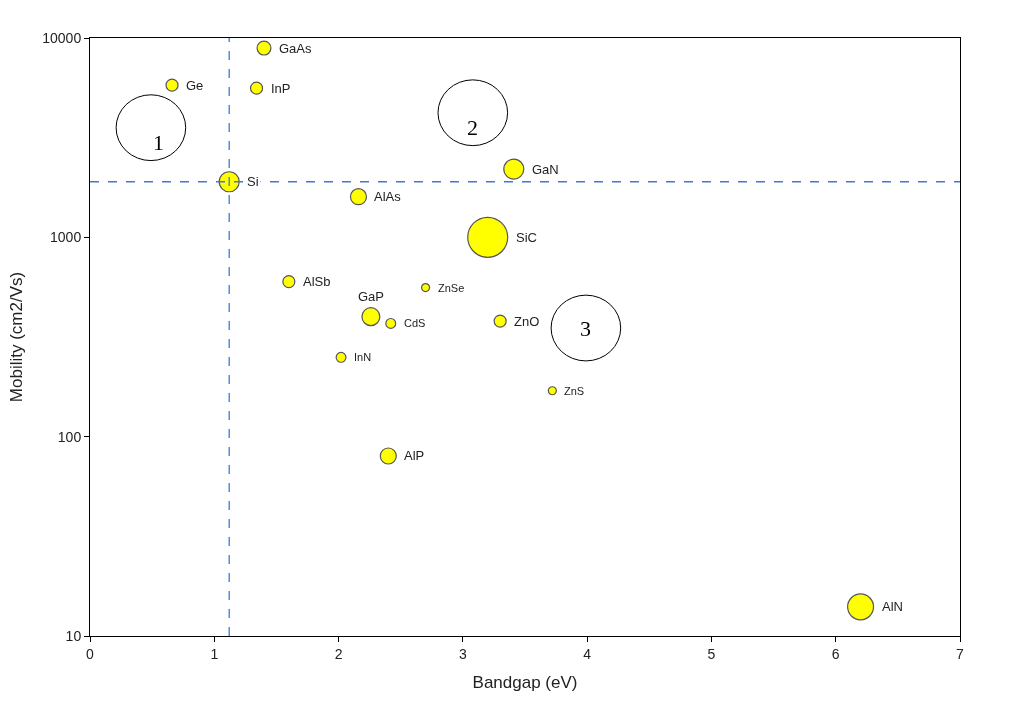  I want to click on annotation: GaN, so click(545, 169).